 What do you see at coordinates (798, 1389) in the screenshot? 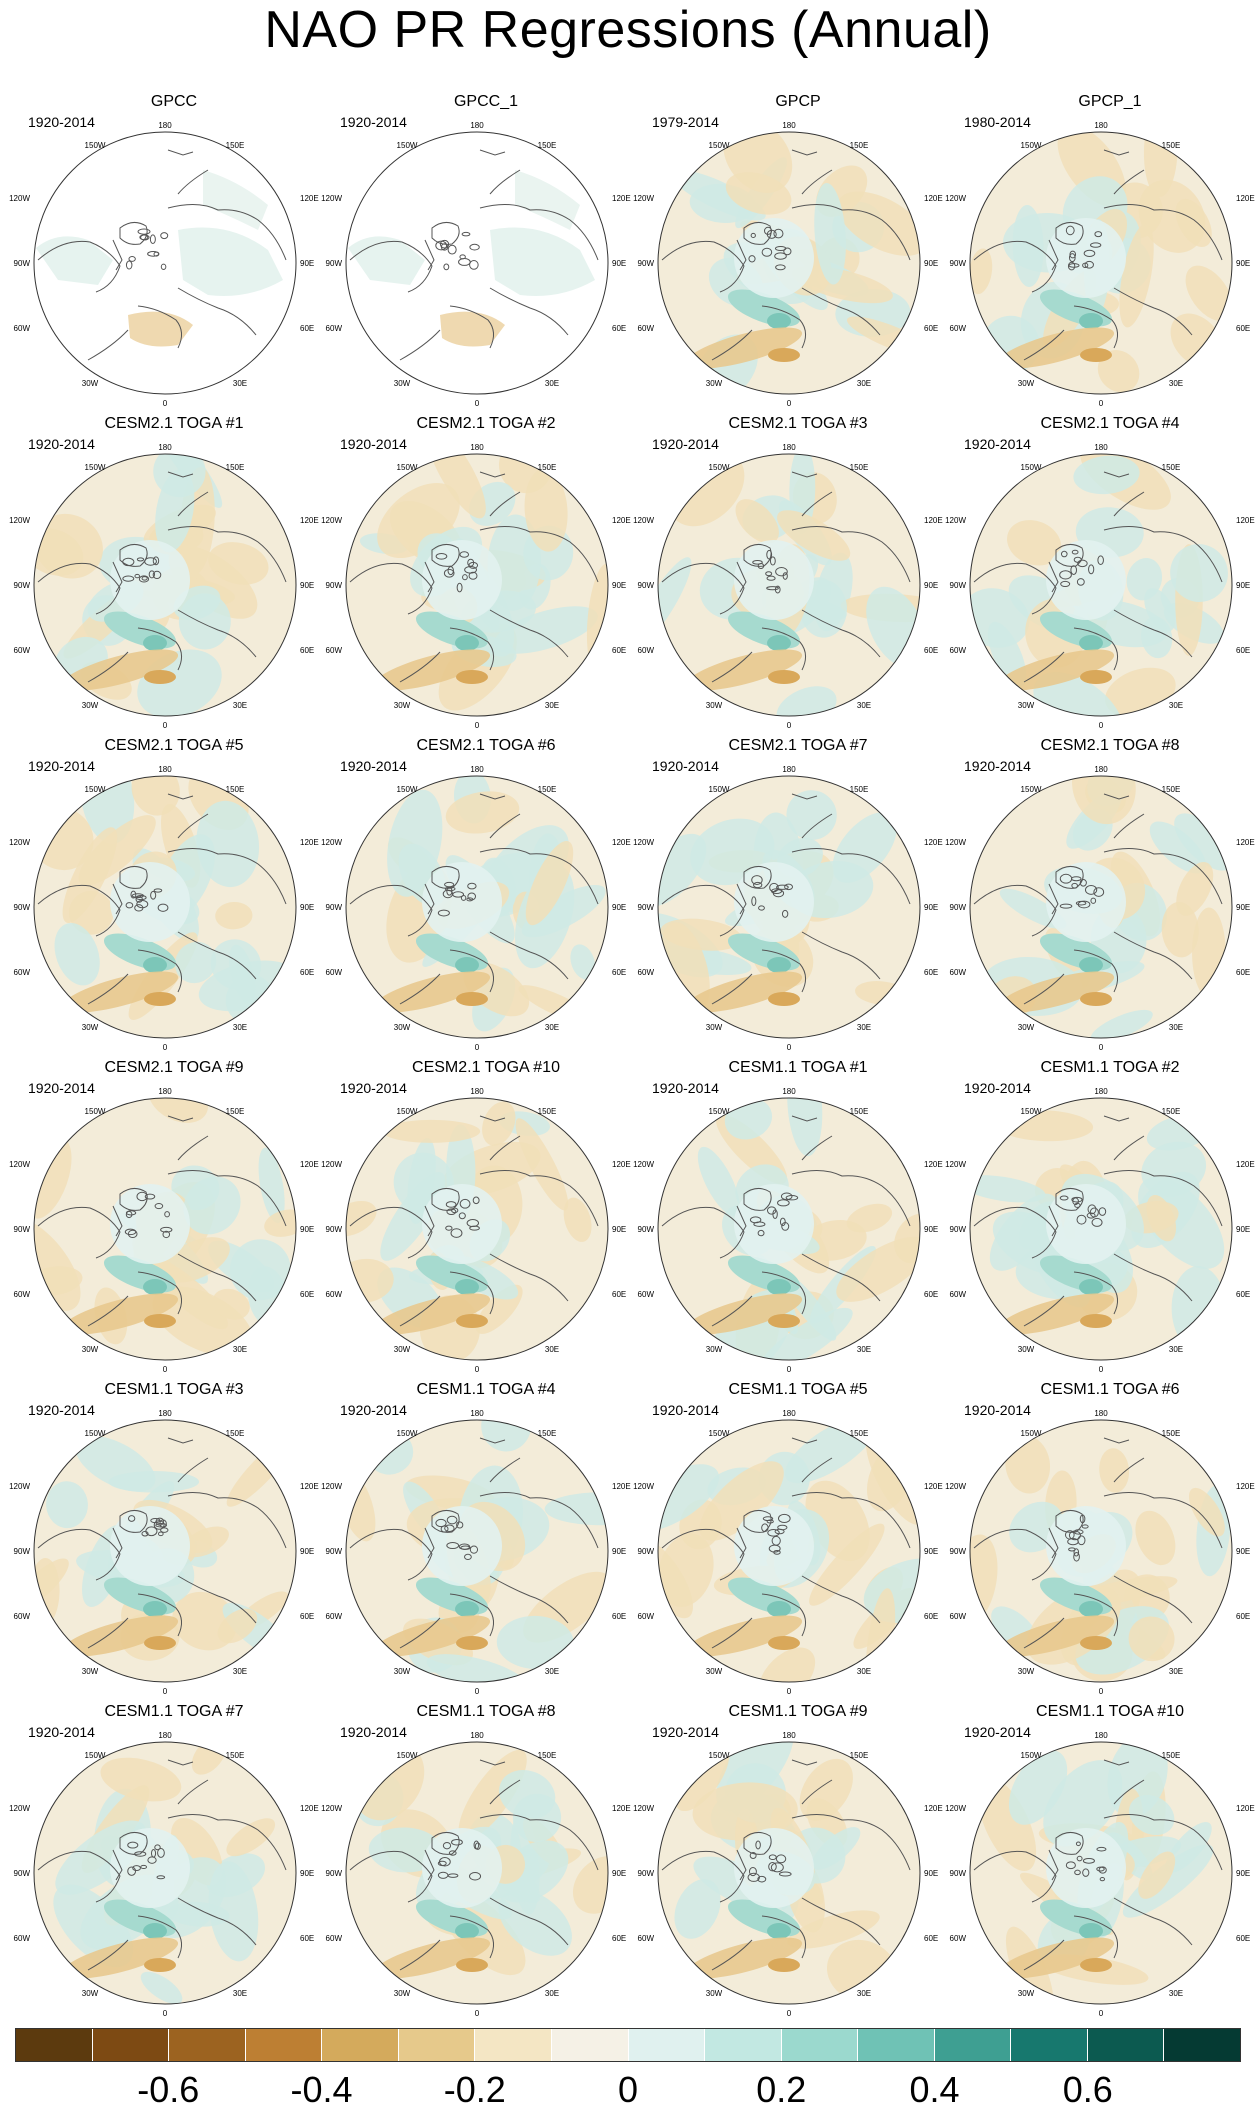
I see `panel-title: CESM1.1 TOGA #5` at bounding box center [798, 1389].